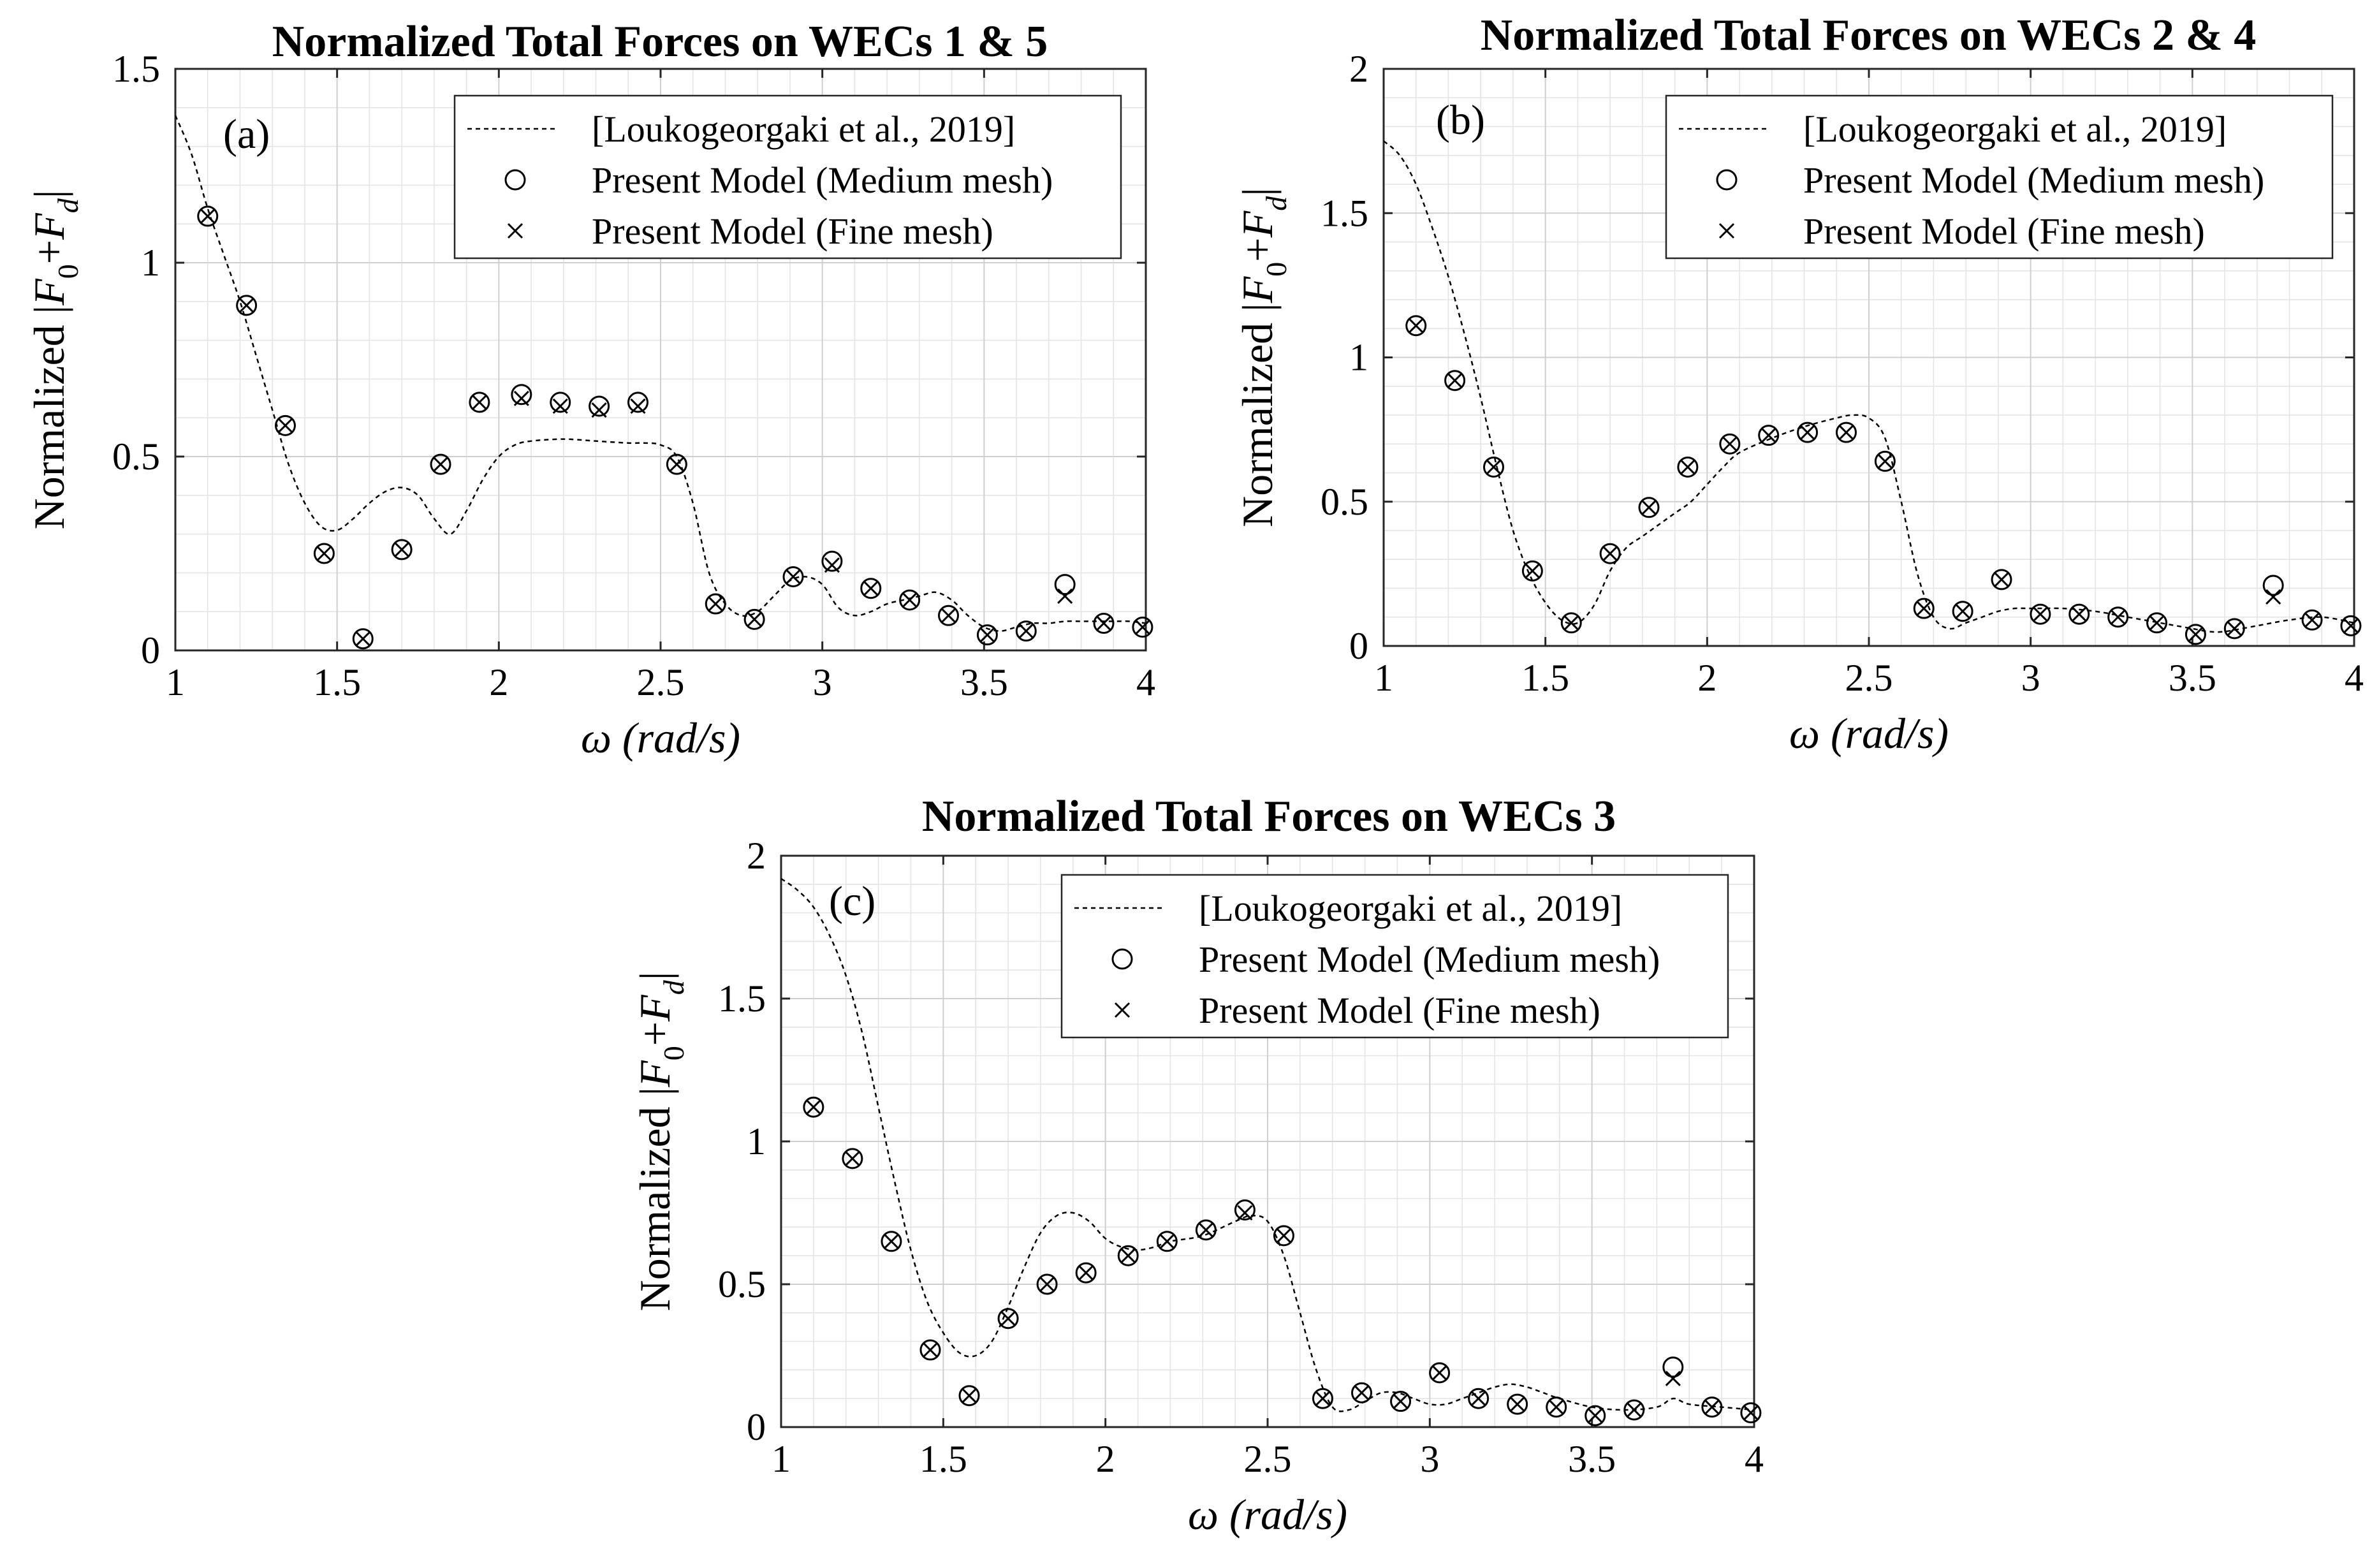  I want to click on x-tick-label: 1.5, so click(943, 1459).